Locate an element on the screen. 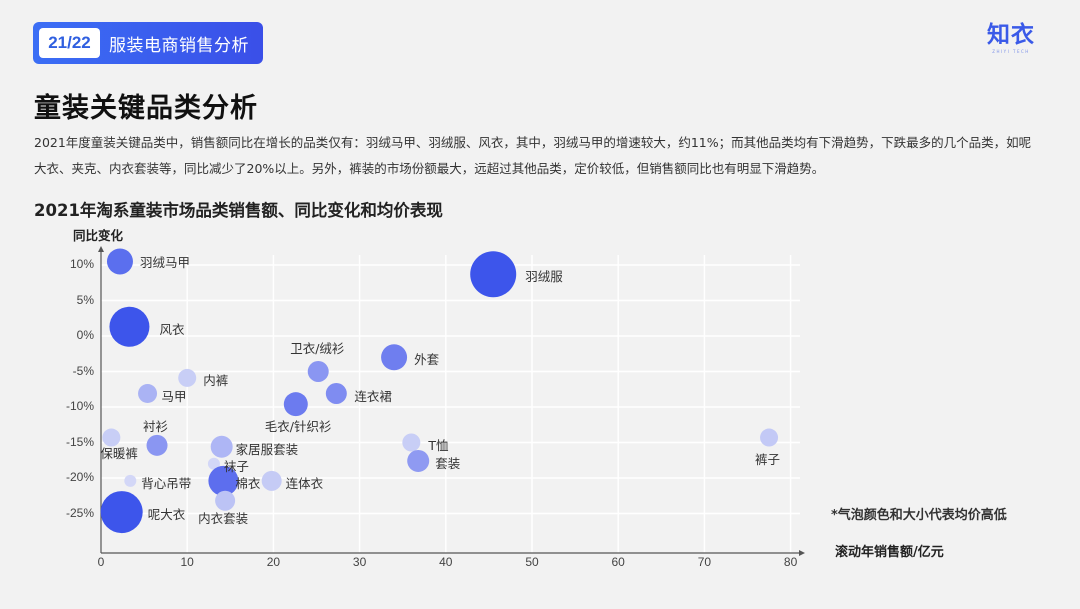 The width and height of the screenshot is (1080, 609). x-axis-label: 滚动年销售额/亿元 is located at coordinates (889, 552).